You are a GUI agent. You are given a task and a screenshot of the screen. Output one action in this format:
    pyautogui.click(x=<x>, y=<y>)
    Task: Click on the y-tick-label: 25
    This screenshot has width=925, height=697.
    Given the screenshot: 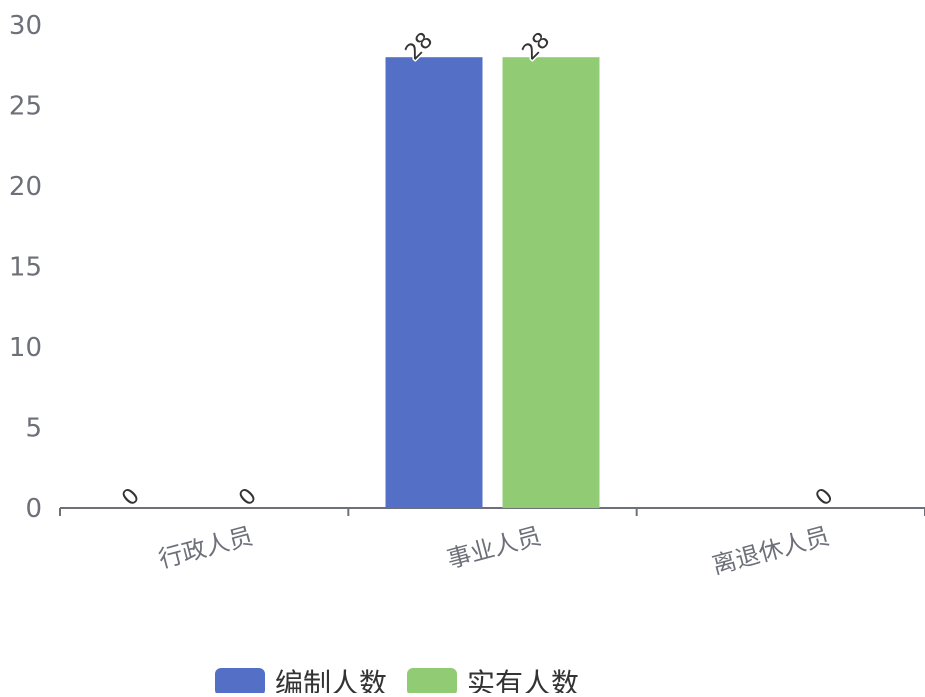 What is the action you would take?
    pyautogui.click(x=25, y=107)
    